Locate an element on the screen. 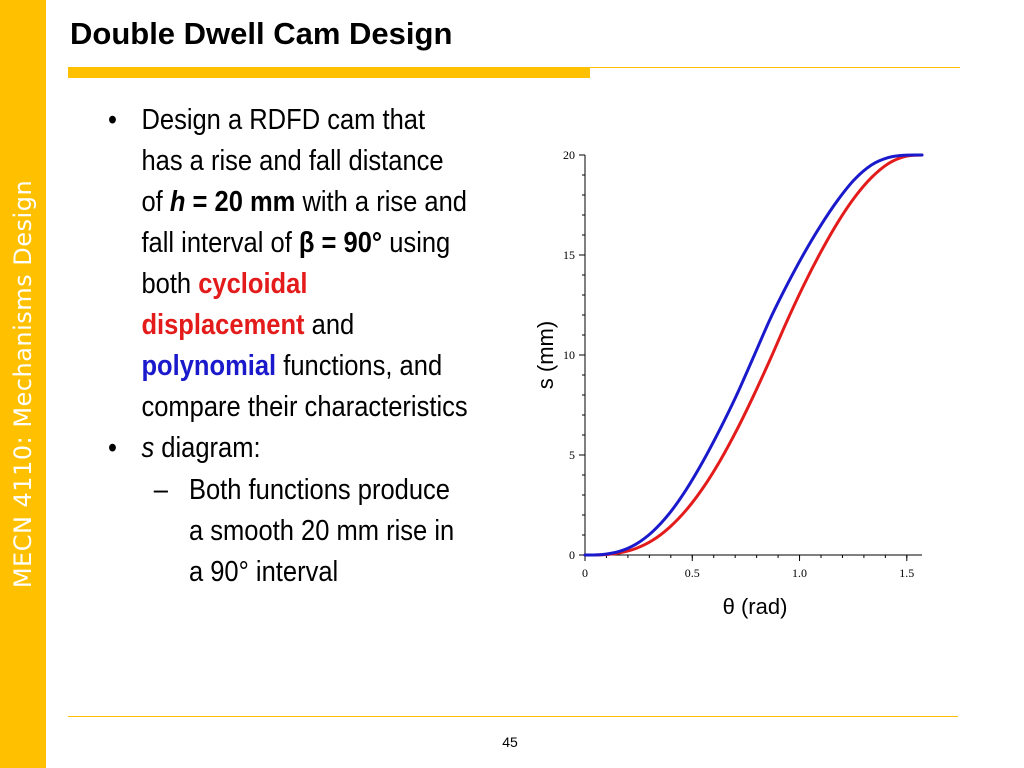  x-tick-label: 0 is located at coordinates (585, 573).